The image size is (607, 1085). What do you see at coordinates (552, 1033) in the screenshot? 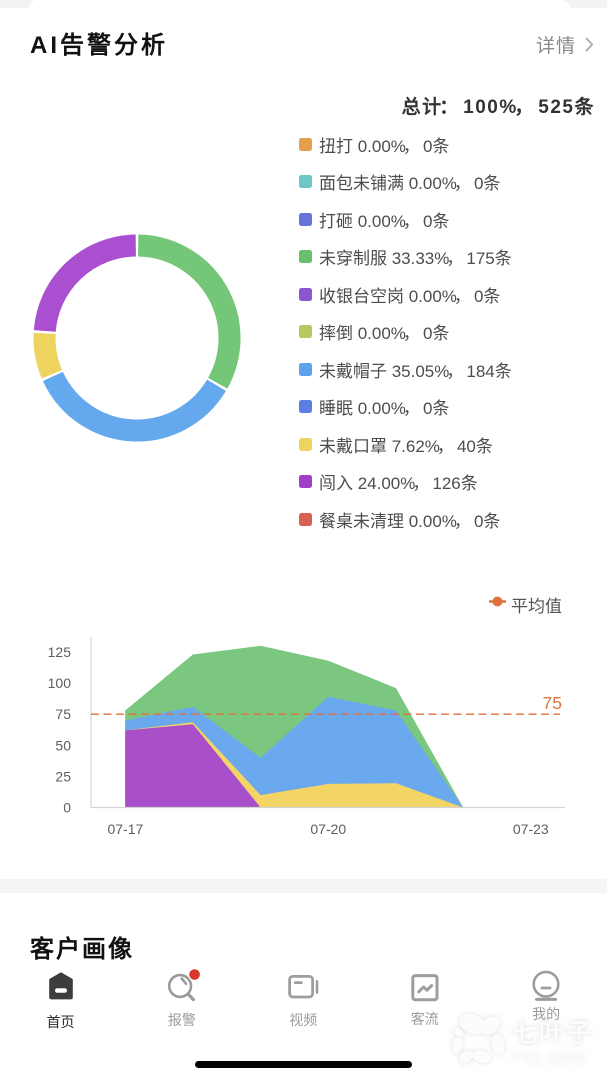
I see `svg-text: 七叶子` at bounding box center [552, 1033].